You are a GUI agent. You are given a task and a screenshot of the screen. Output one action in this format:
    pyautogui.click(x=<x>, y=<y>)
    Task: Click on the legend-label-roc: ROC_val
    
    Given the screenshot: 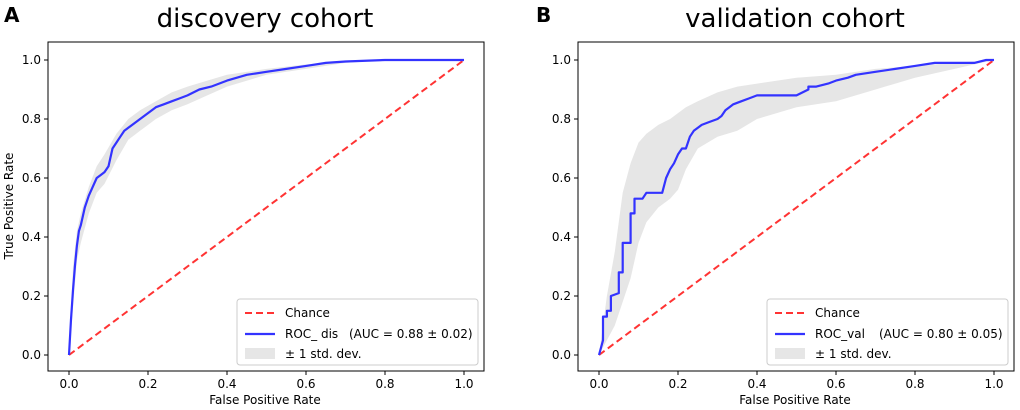 What is the action you would take?
    pyautogui.click(x=840, y=334)
    